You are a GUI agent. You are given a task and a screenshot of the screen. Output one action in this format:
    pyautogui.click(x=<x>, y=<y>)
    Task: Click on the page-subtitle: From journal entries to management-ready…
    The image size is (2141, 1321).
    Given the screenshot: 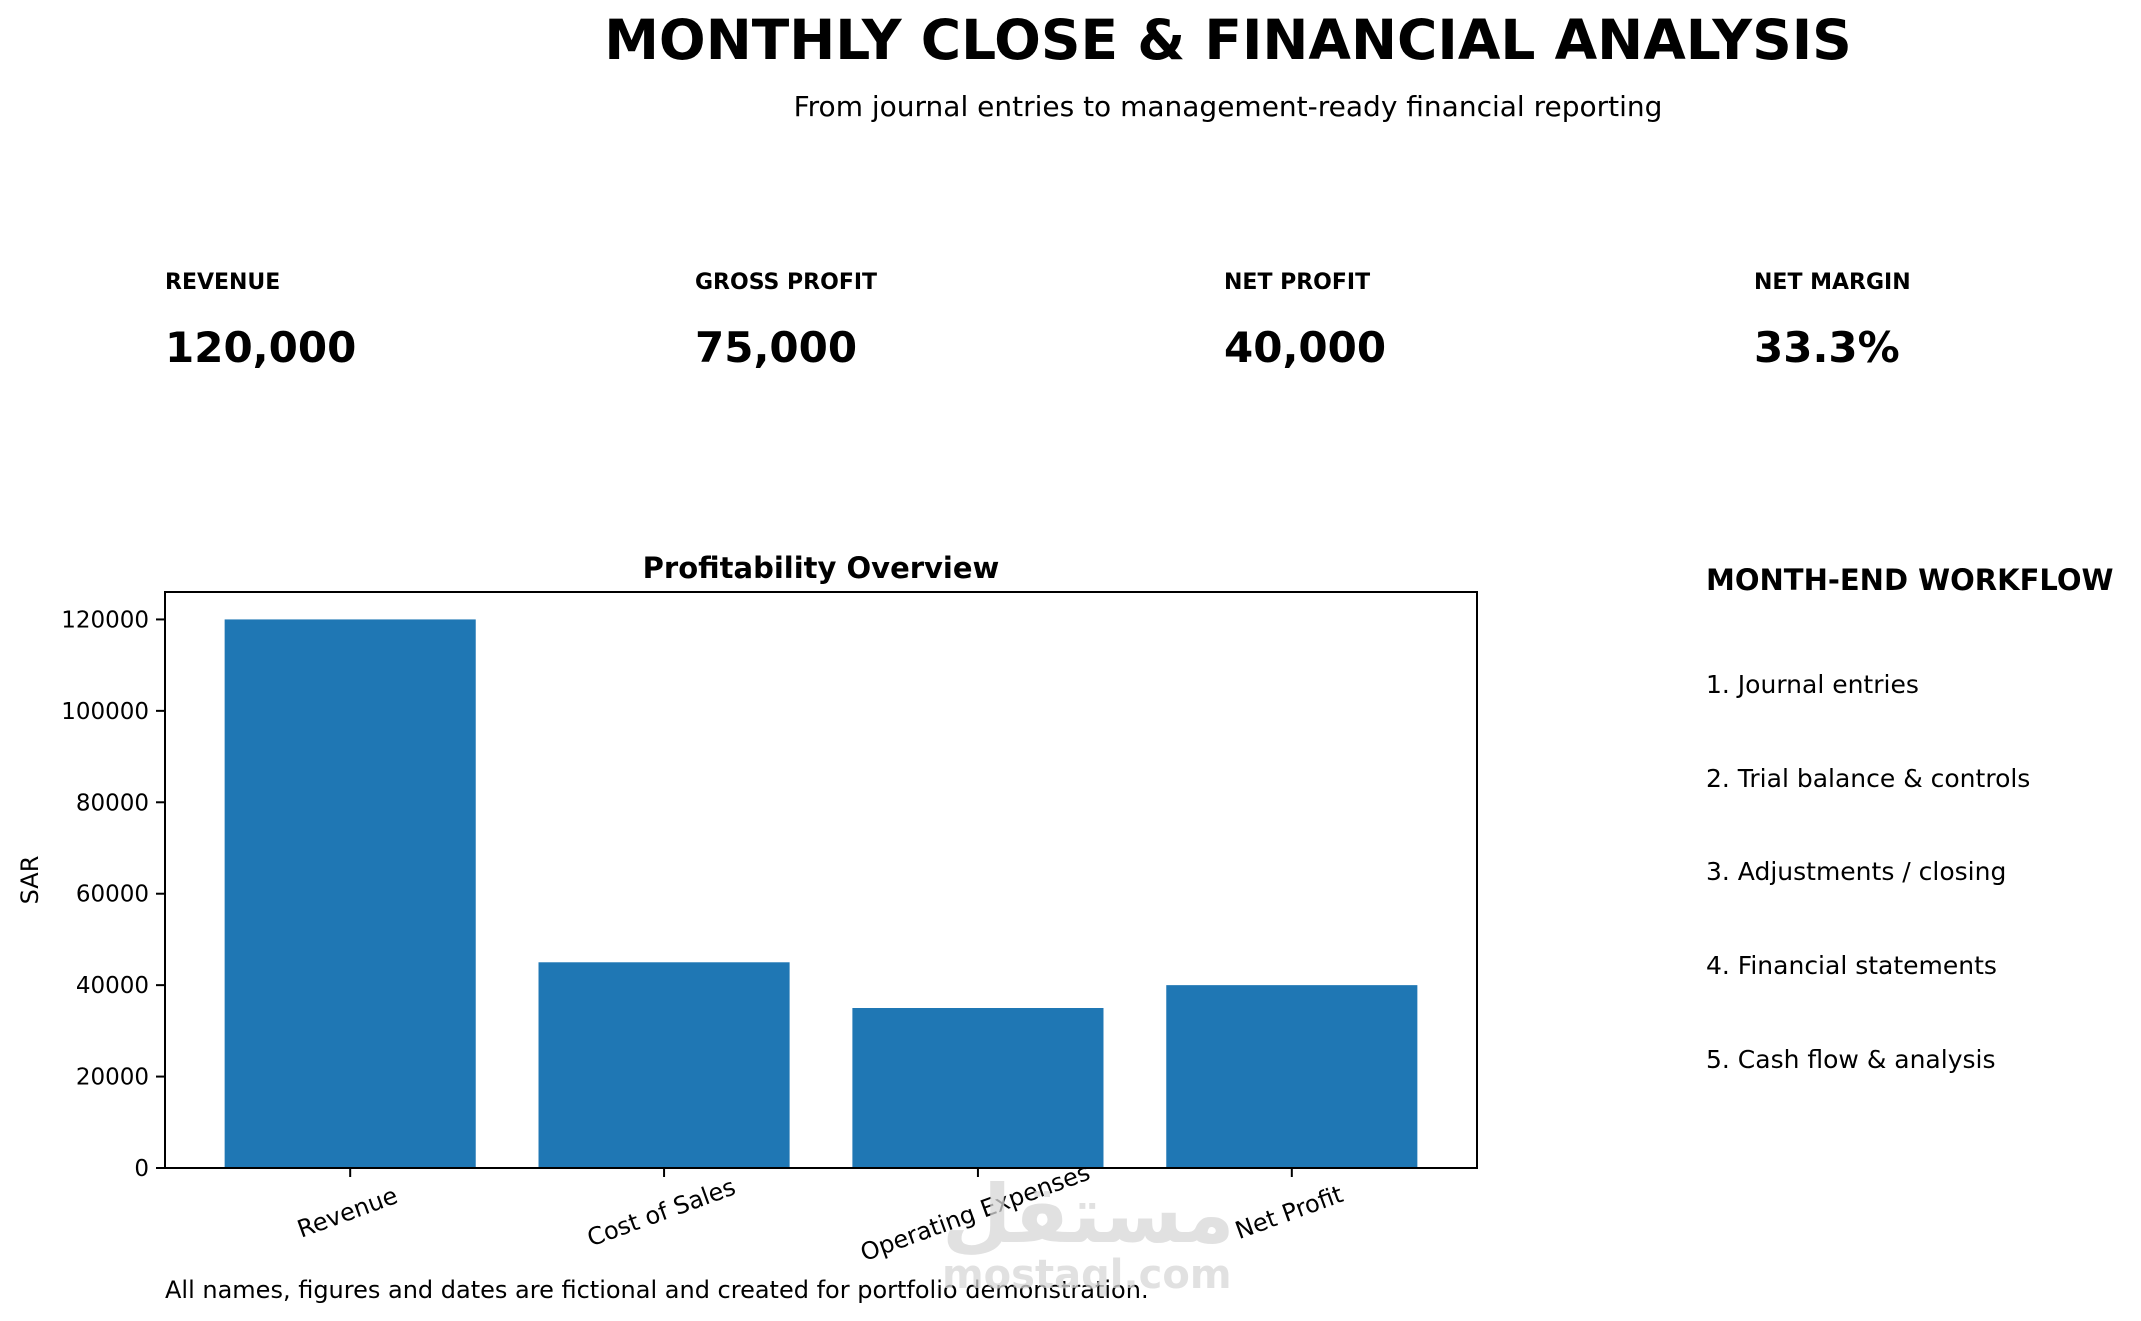 What is the action you would take?
    pyautogui.click(x=1228, y=106)
    